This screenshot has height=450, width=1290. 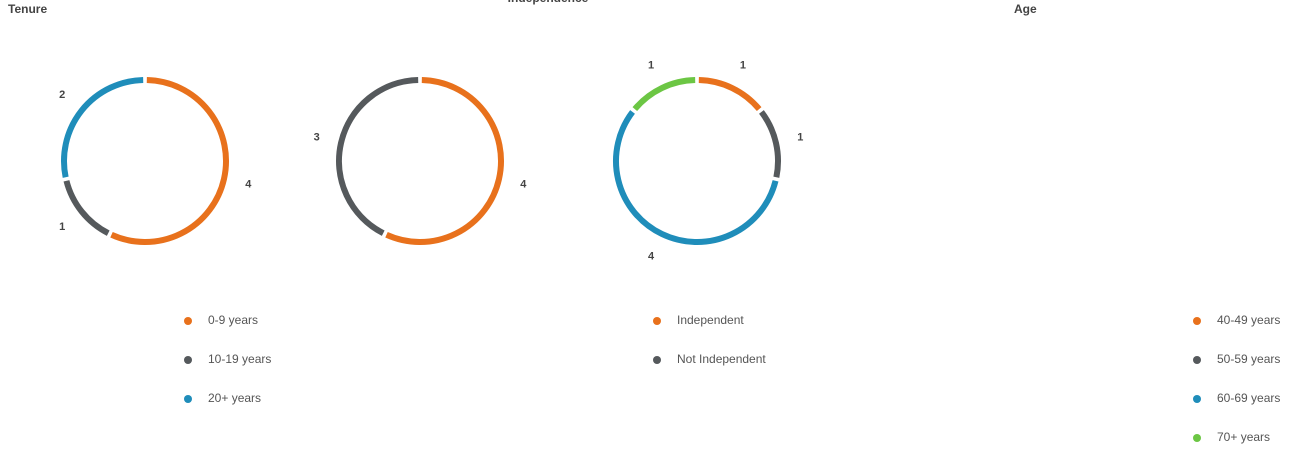 What do you see at coordinates (721, 359) in the screenshot?
I see `legend-label: Not Independent` at bounding box center [721, 359].